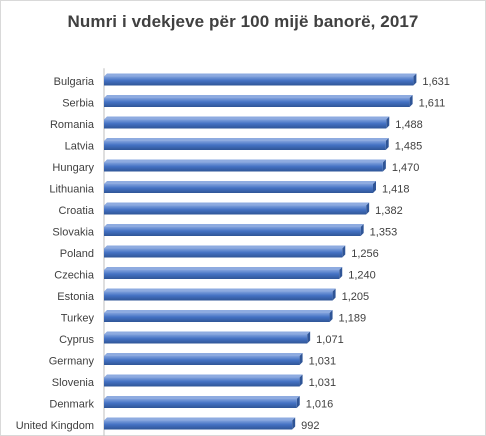 The height and width of the screenshot is (436, 486). Describe the element at coordinates (76, 297) in the screenshot. I see `category-label: Estonia` at that location.